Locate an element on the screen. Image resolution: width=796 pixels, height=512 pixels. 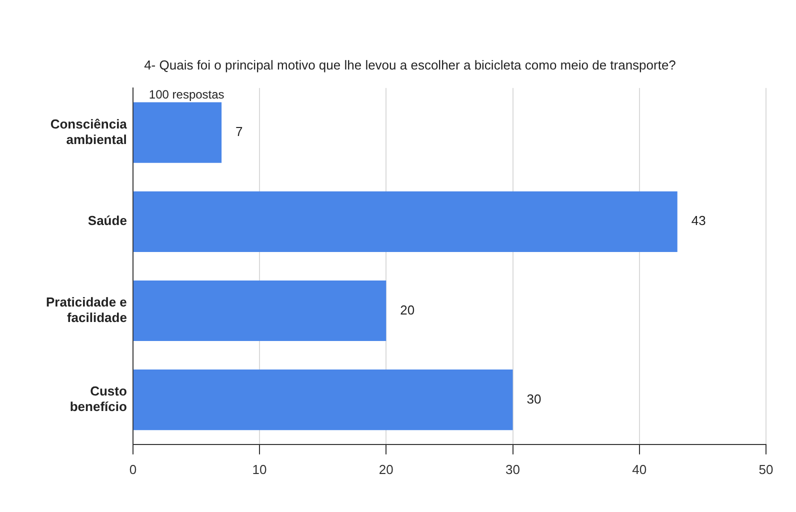
chart-title: 4- Quais foi o principal motivo que lhe levou a escolher a bicicleta como meio de transporte? is located at coordinates (410, 65).